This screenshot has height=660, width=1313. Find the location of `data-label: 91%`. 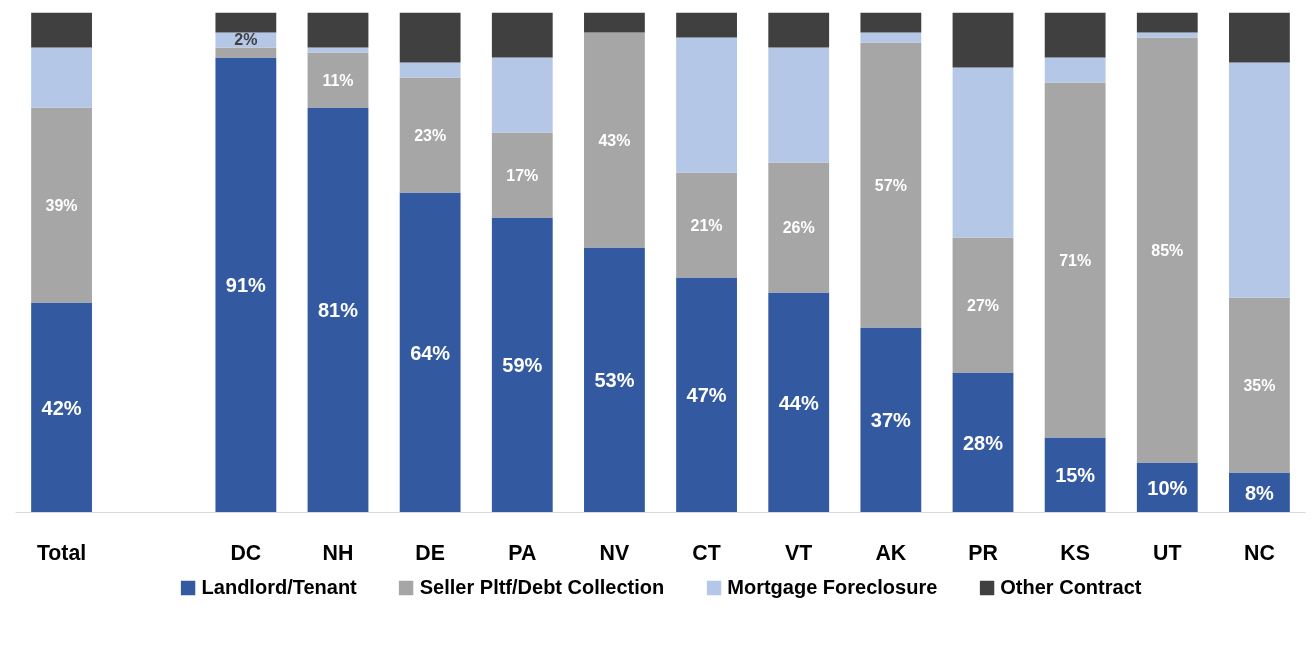

data-label: 91% is located at coordinates (246, 285).